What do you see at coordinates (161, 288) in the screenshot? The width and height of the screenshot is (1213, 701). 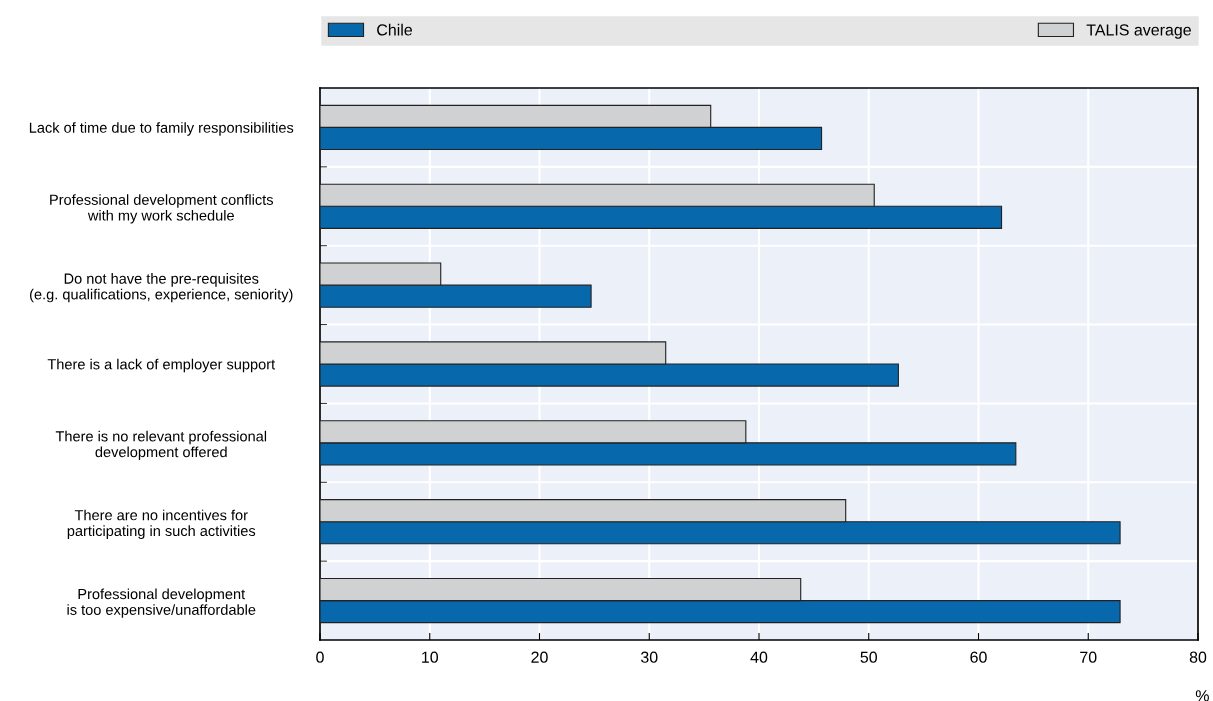 I see `y-tick-label: Do not have the pre-requisites (e.g. qualifications, experience, seniority)` at bounding box center [161, 288].